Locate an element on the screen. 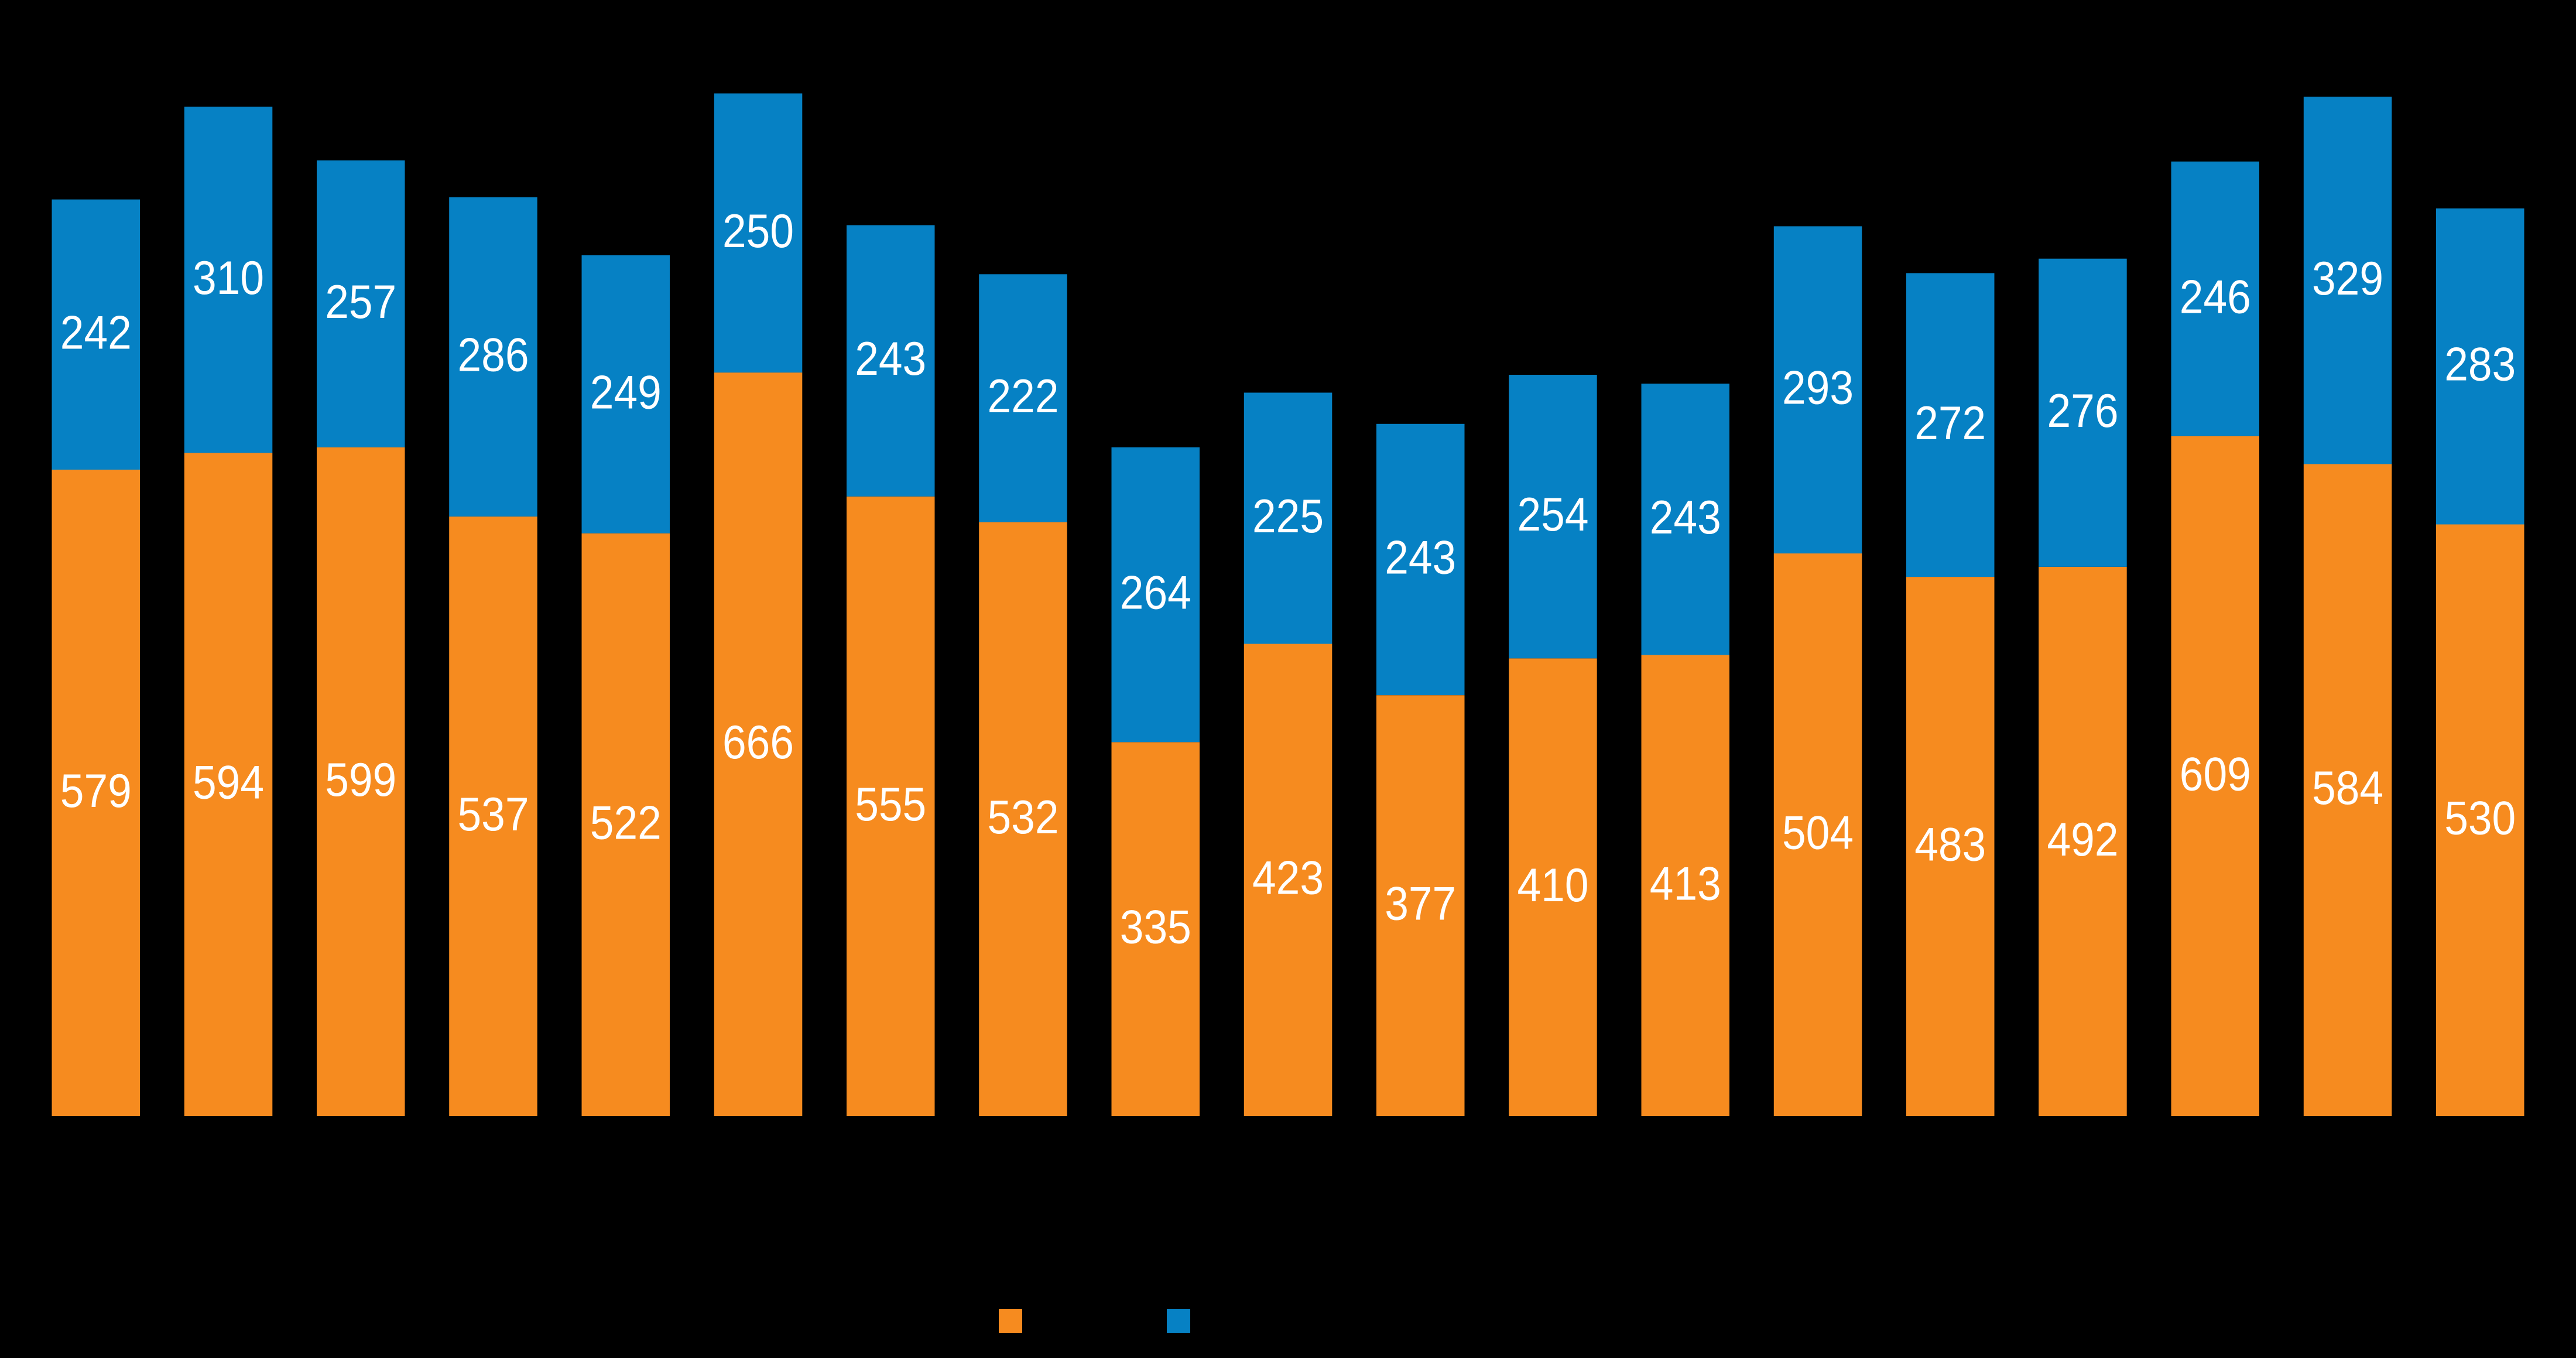 Image resolution: width=2576 pixels, height=1358 pixels. svg-text: 584 is located at coordinates (2347, 788).